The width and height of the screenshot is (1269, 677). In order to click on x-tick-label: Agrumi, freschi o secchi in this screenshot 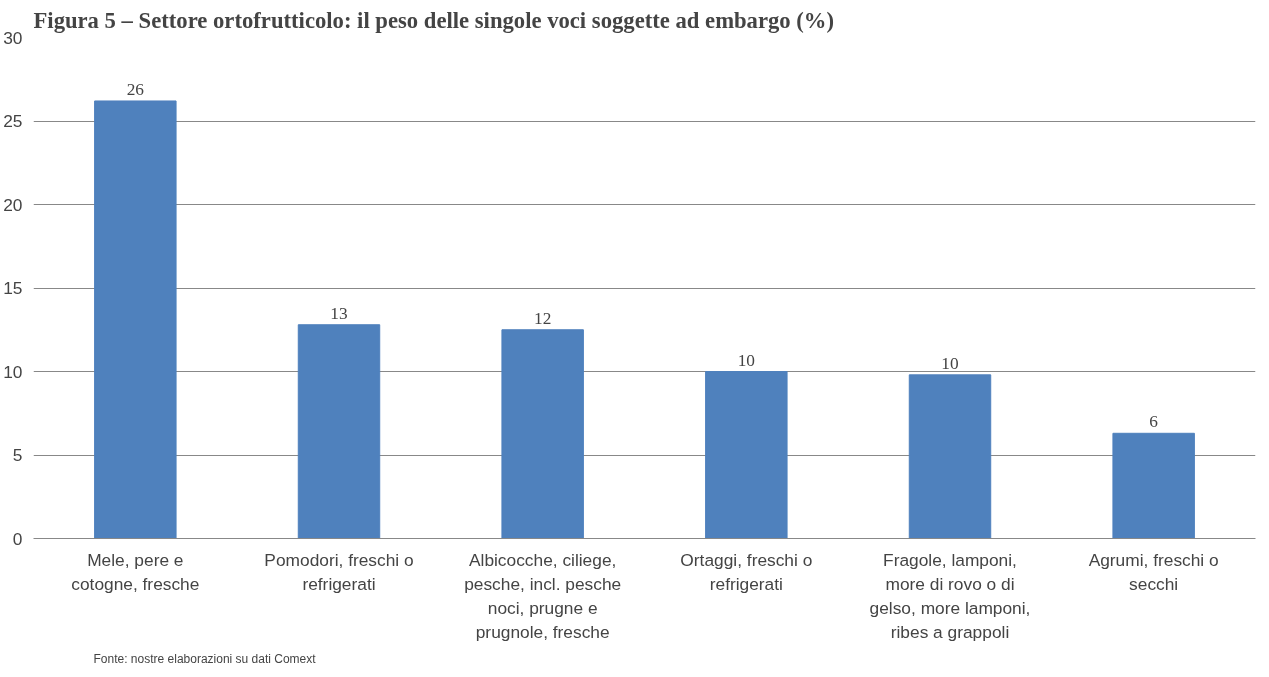, I will do `click(1153, 571)`.